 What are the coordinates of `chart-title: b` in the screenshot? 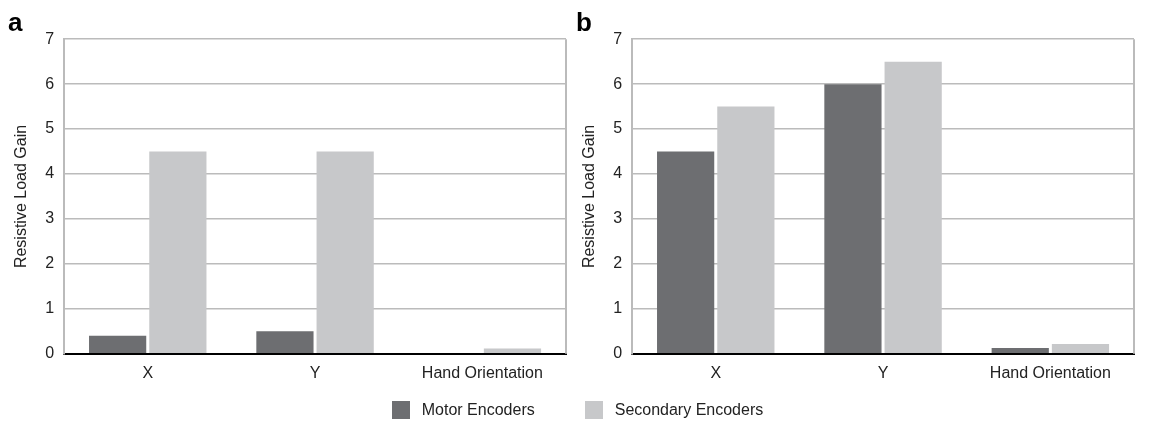 It's located at (584, 21).